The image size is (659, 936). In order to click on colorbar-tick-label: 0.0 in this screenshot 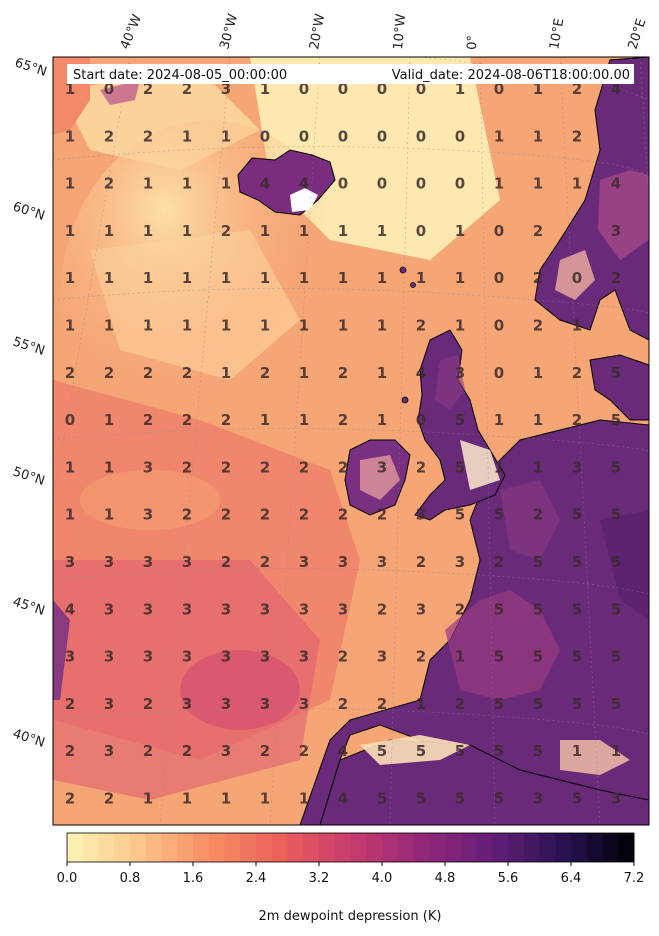, I will do `click(67, 878)`.